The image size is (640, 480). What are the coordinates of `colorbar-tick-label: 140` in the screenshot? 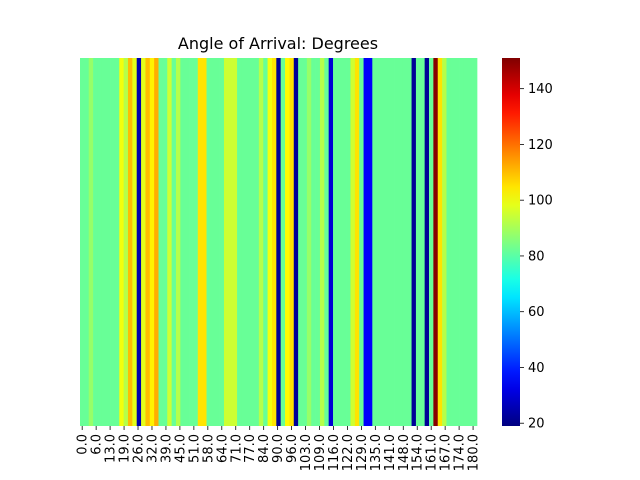 It's located at (540, 89).